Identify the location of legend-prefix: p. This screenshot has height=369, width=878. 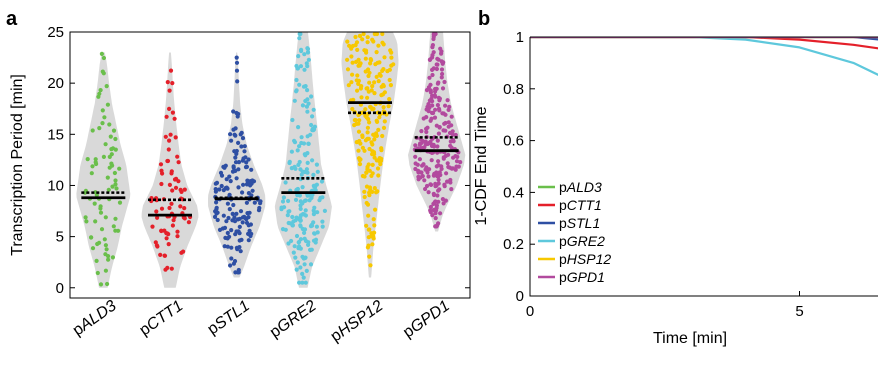
(563, 223).